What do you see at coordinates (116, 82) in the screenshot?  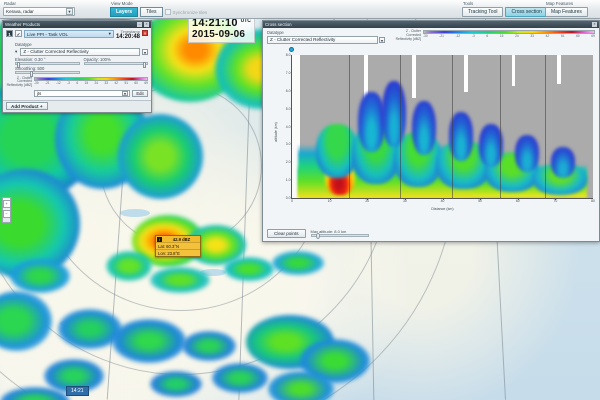 I see `scale-tick: 42` at bounding box center [116, 82].